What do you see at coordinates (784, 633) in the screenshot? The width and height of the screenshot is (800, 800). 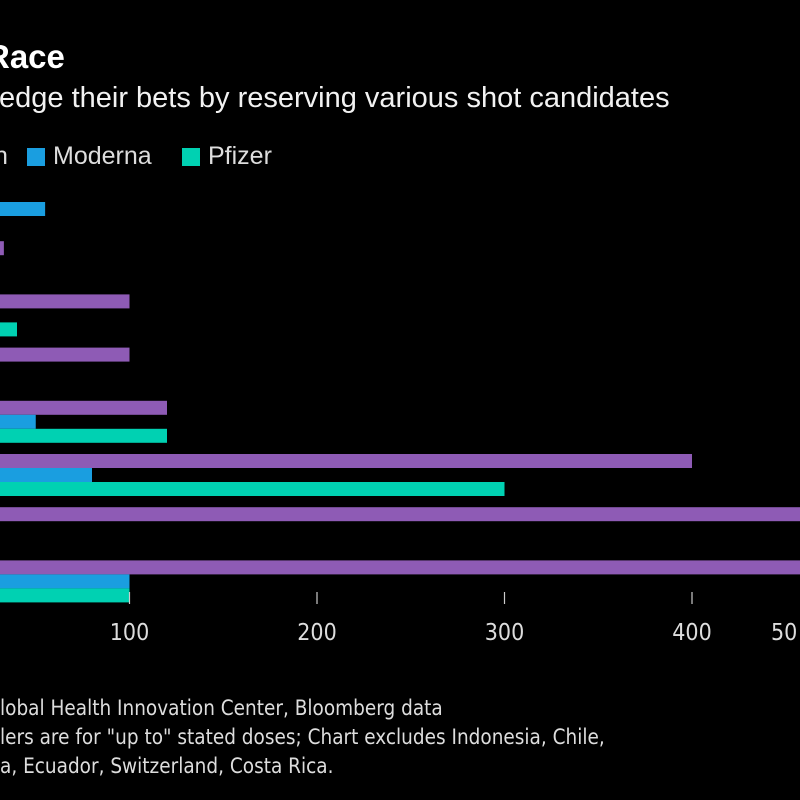 I see `x-tick-label: 50` at bounding box center [784, 633].